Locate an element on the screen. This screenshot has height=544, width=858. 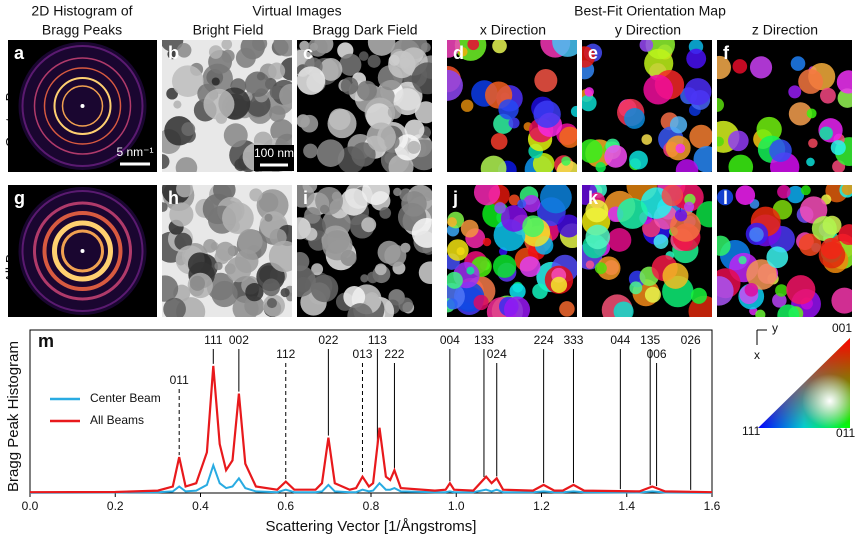
header: x Direction is located at coordinates (513, 30).